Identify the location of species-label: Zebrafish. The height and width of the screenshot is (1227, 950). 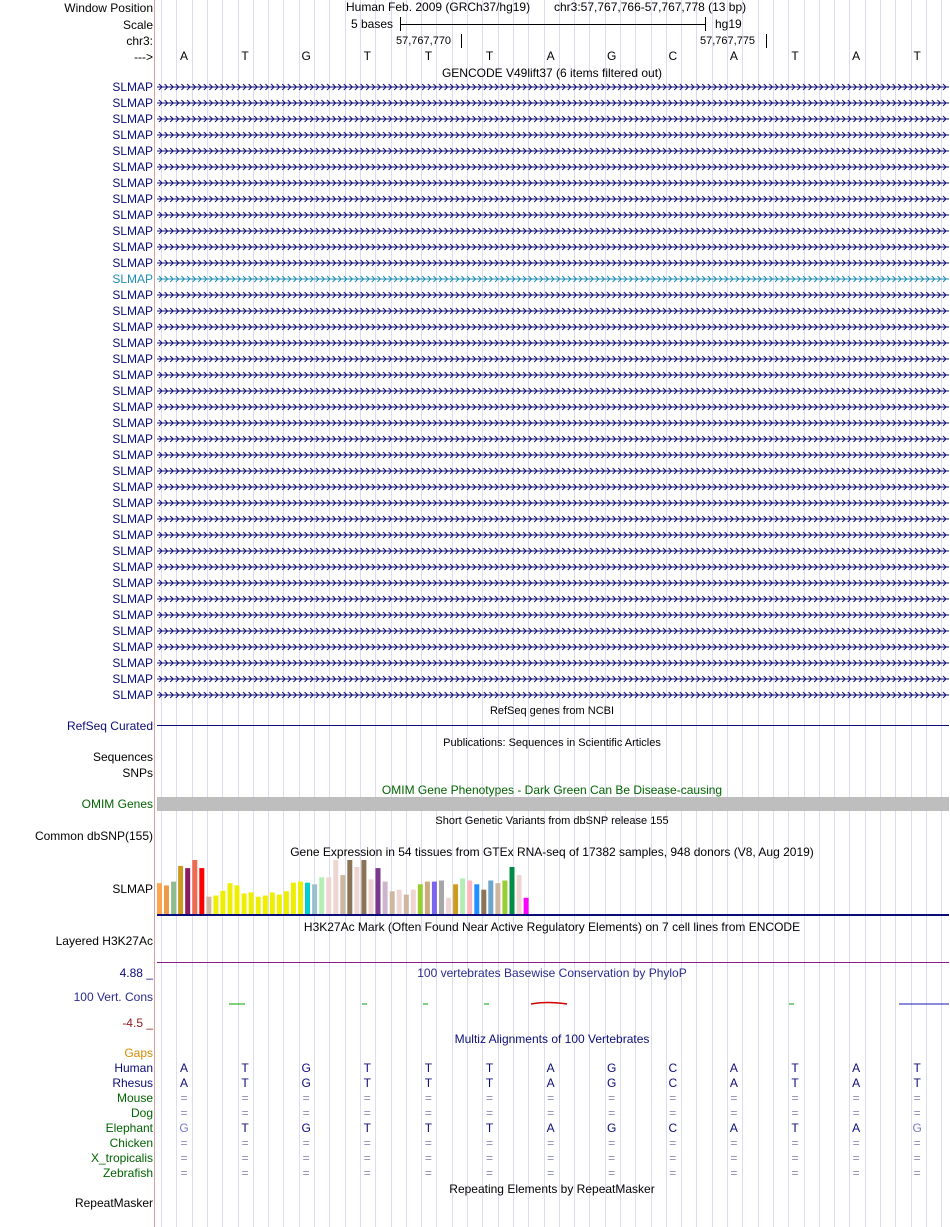
(127, 1173).